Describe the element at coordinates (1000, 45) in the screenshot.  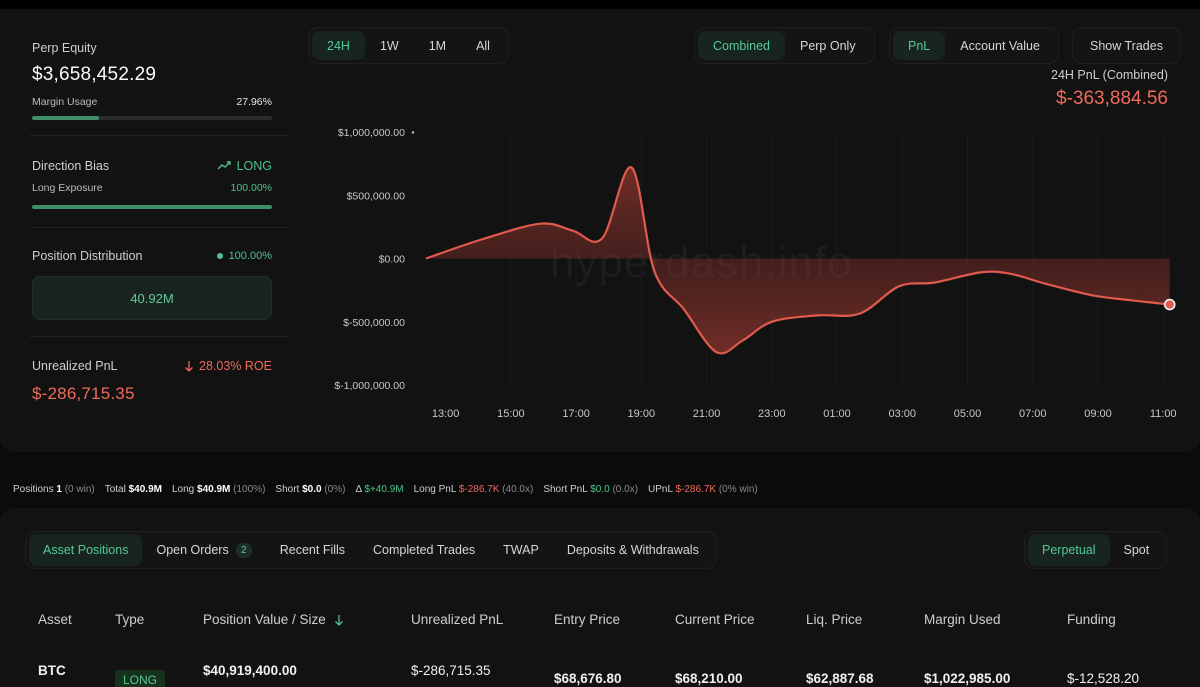
I see `metric-tab-account-value: Account Value` at that location.